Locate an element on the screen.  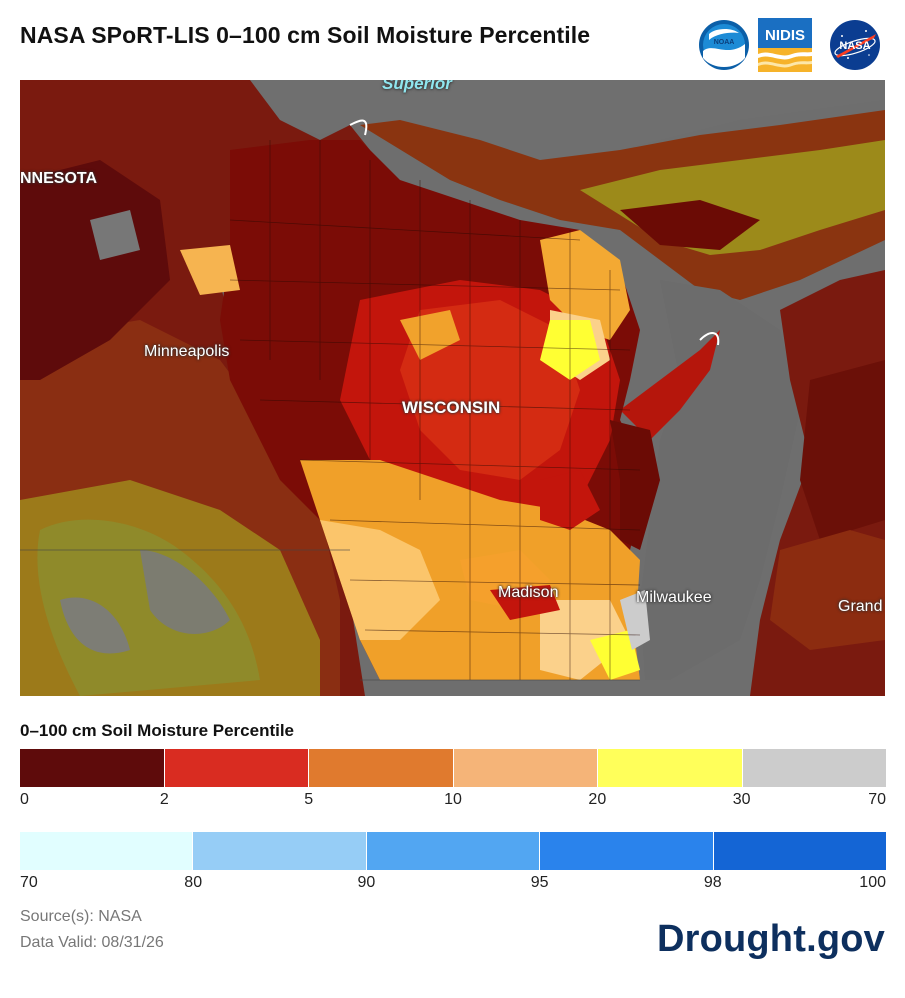
nidis-logo: NIDIS is located at coordinates (785, 45).